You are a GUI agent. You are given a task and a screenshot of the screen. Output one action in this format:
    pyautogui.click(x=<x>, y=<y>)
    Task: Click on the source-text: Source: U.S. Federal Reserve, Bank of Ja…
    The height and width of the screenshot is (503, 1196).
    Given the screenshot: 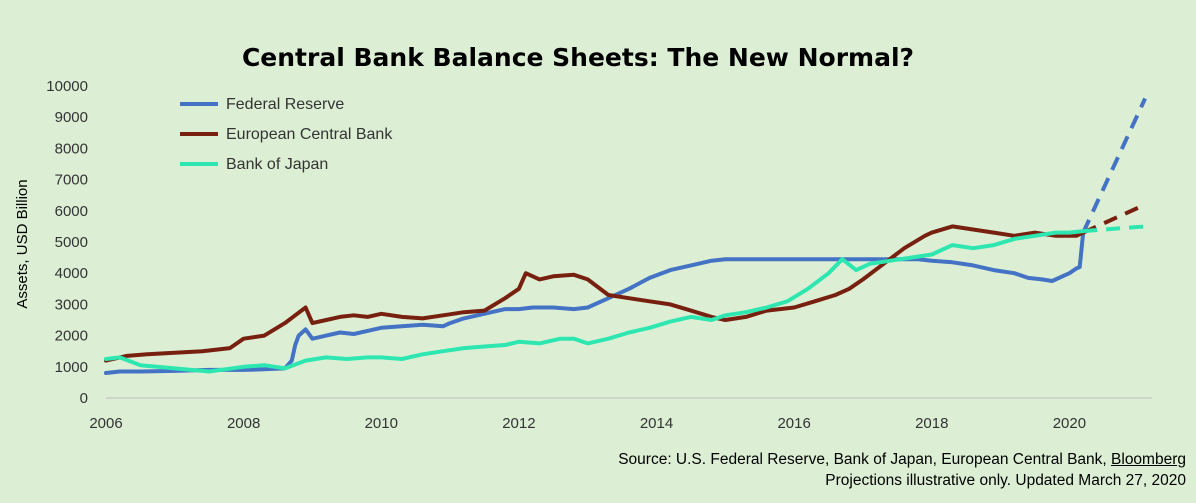 What is the action you would take?
    pyautogui.click(x=865, y=459)
    